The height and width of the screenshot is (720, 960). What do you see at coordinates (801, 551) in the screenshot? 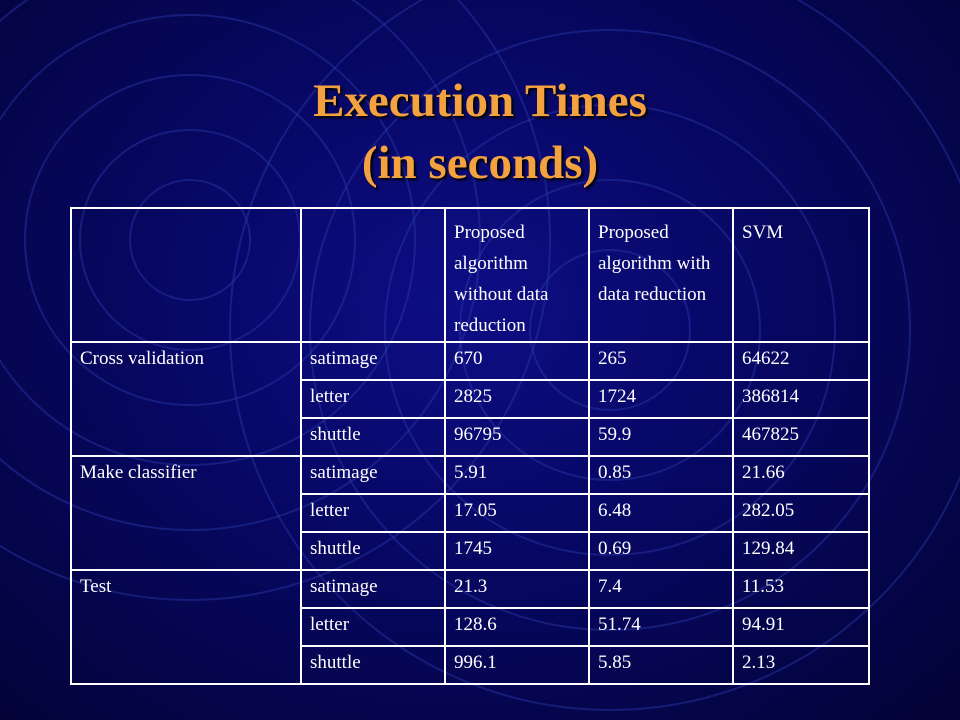
I see `svm-cell: 129.84` at bounding box center [801, 551].